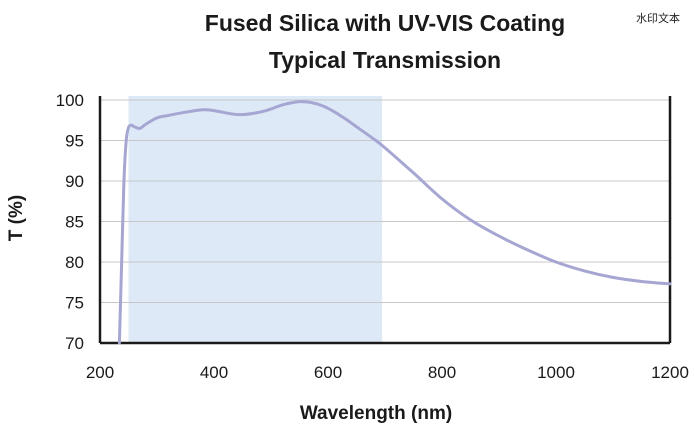 This screenshot has width=695, height=436. What do you see at coordinates (376, 413) in the screenshot?
I see `x-axis-label: Wavelength (nm)` at bounding box center [376, 413].